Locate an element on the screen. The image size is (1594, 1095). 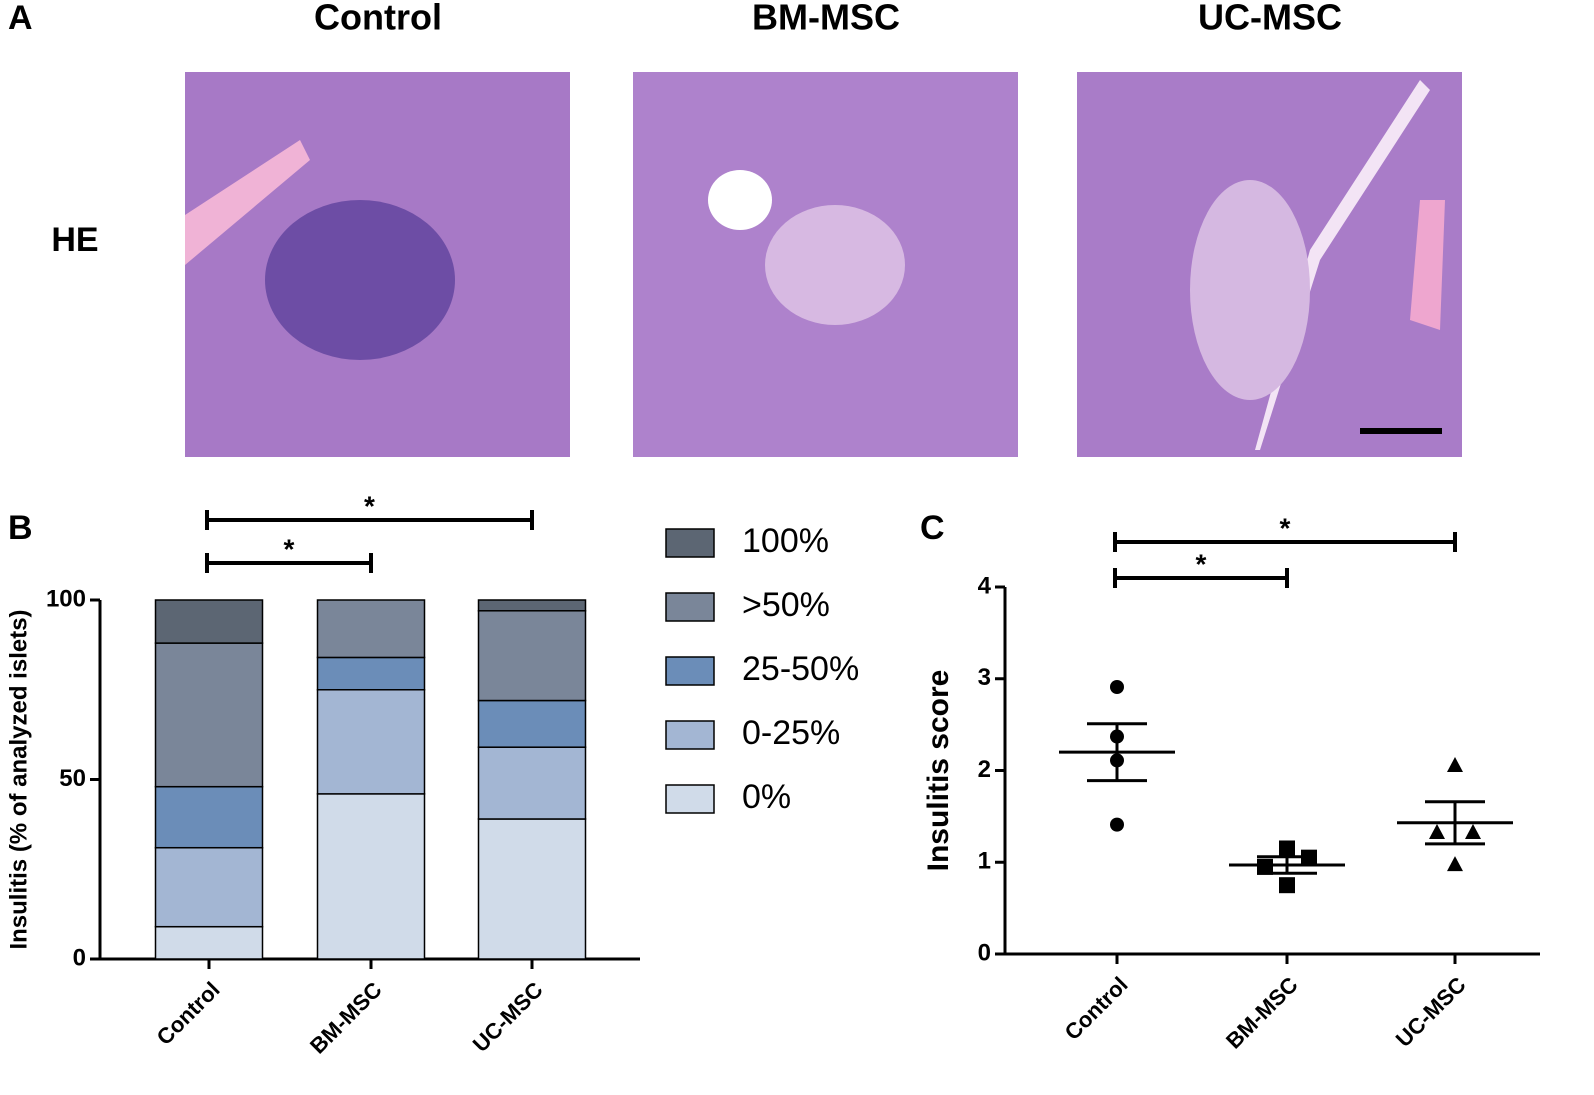
y-axis-label: Insulitis (% of analyzed islets) is located at coordinates (18, 779).